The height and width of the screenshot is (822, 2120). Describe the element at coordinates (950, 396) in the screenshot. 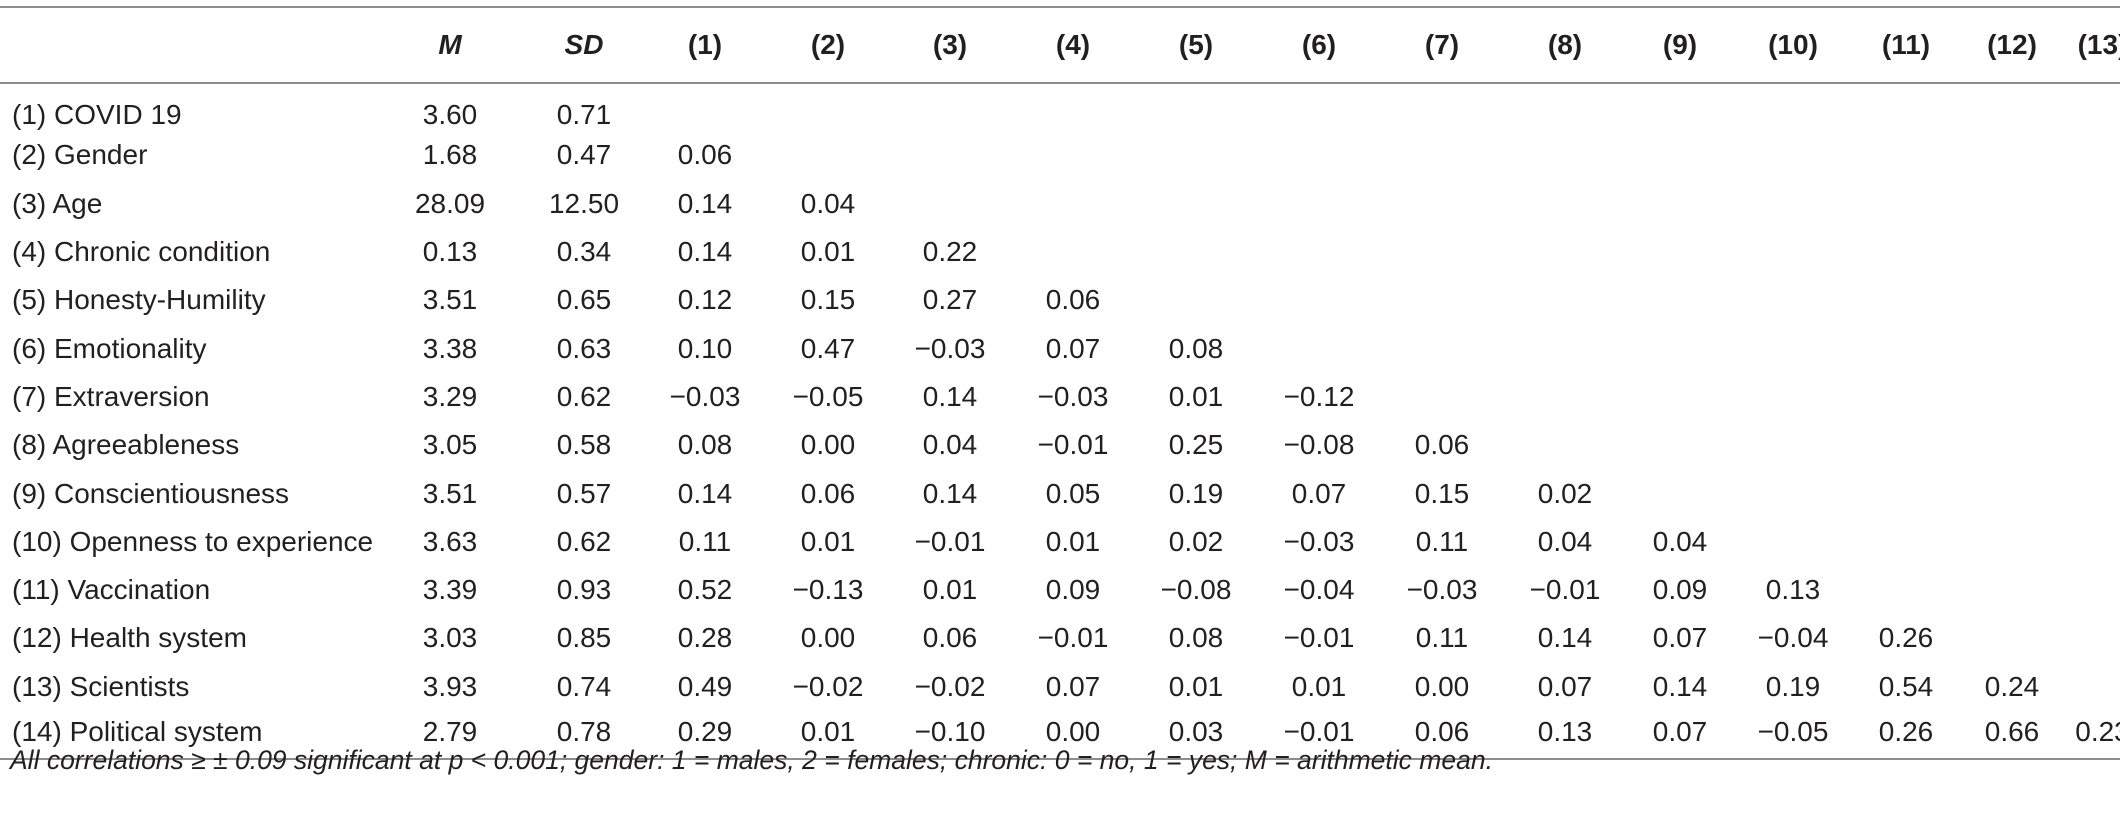

I see `table-cell: 0.14` at that location.